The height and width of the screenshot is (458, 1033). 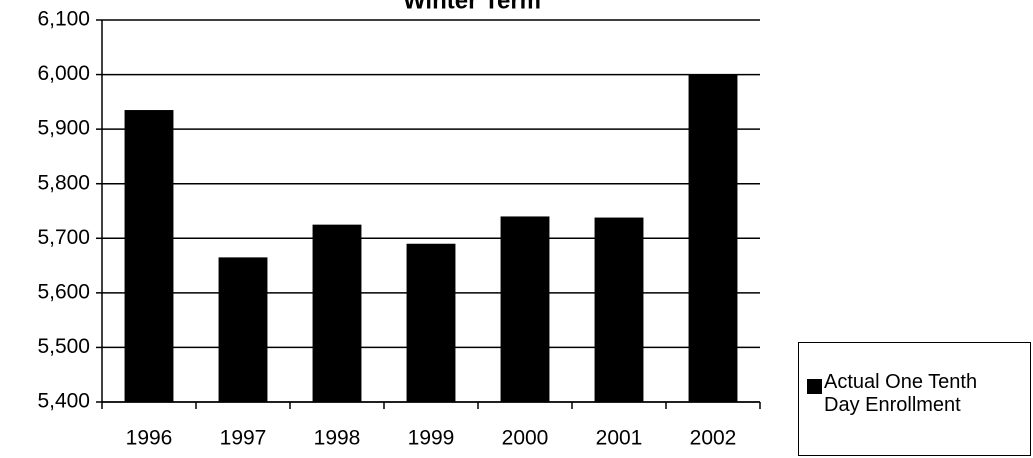 What do you see at coordinates (63, 19) in the screenshot?
I see `y-tick-label: 6,100` at bounding box center [63, 19].